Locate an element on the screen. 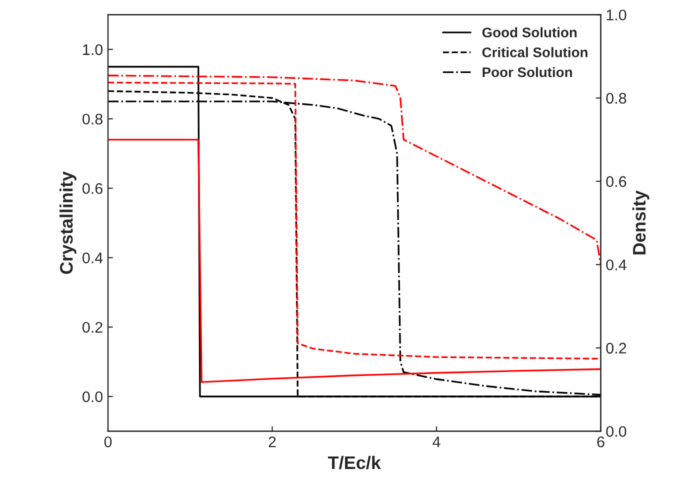 This screenshot has height=490, width=675. y-tick-label: 0.8 is located at coordinates (92, 119).